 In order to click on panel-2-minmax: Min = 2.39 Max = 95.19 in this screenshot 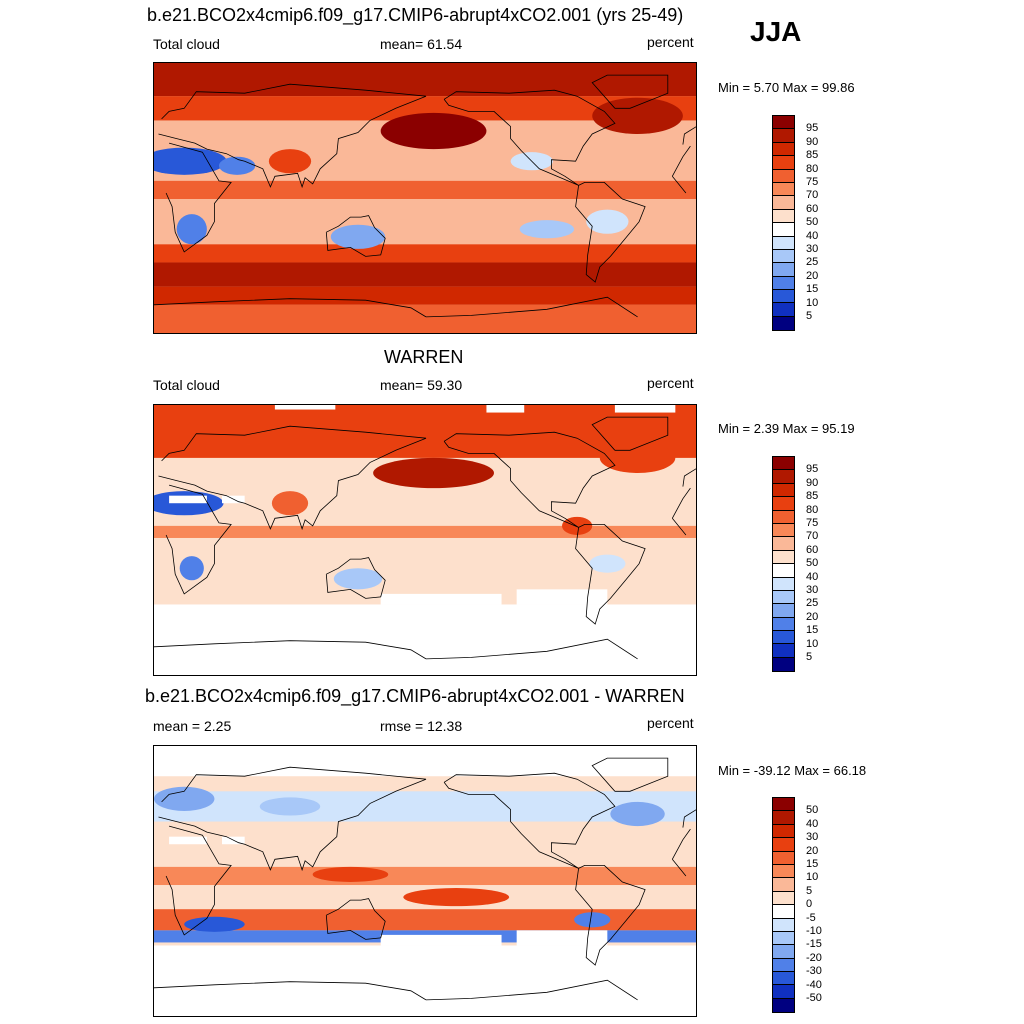, I will do `click(786, 428)`.